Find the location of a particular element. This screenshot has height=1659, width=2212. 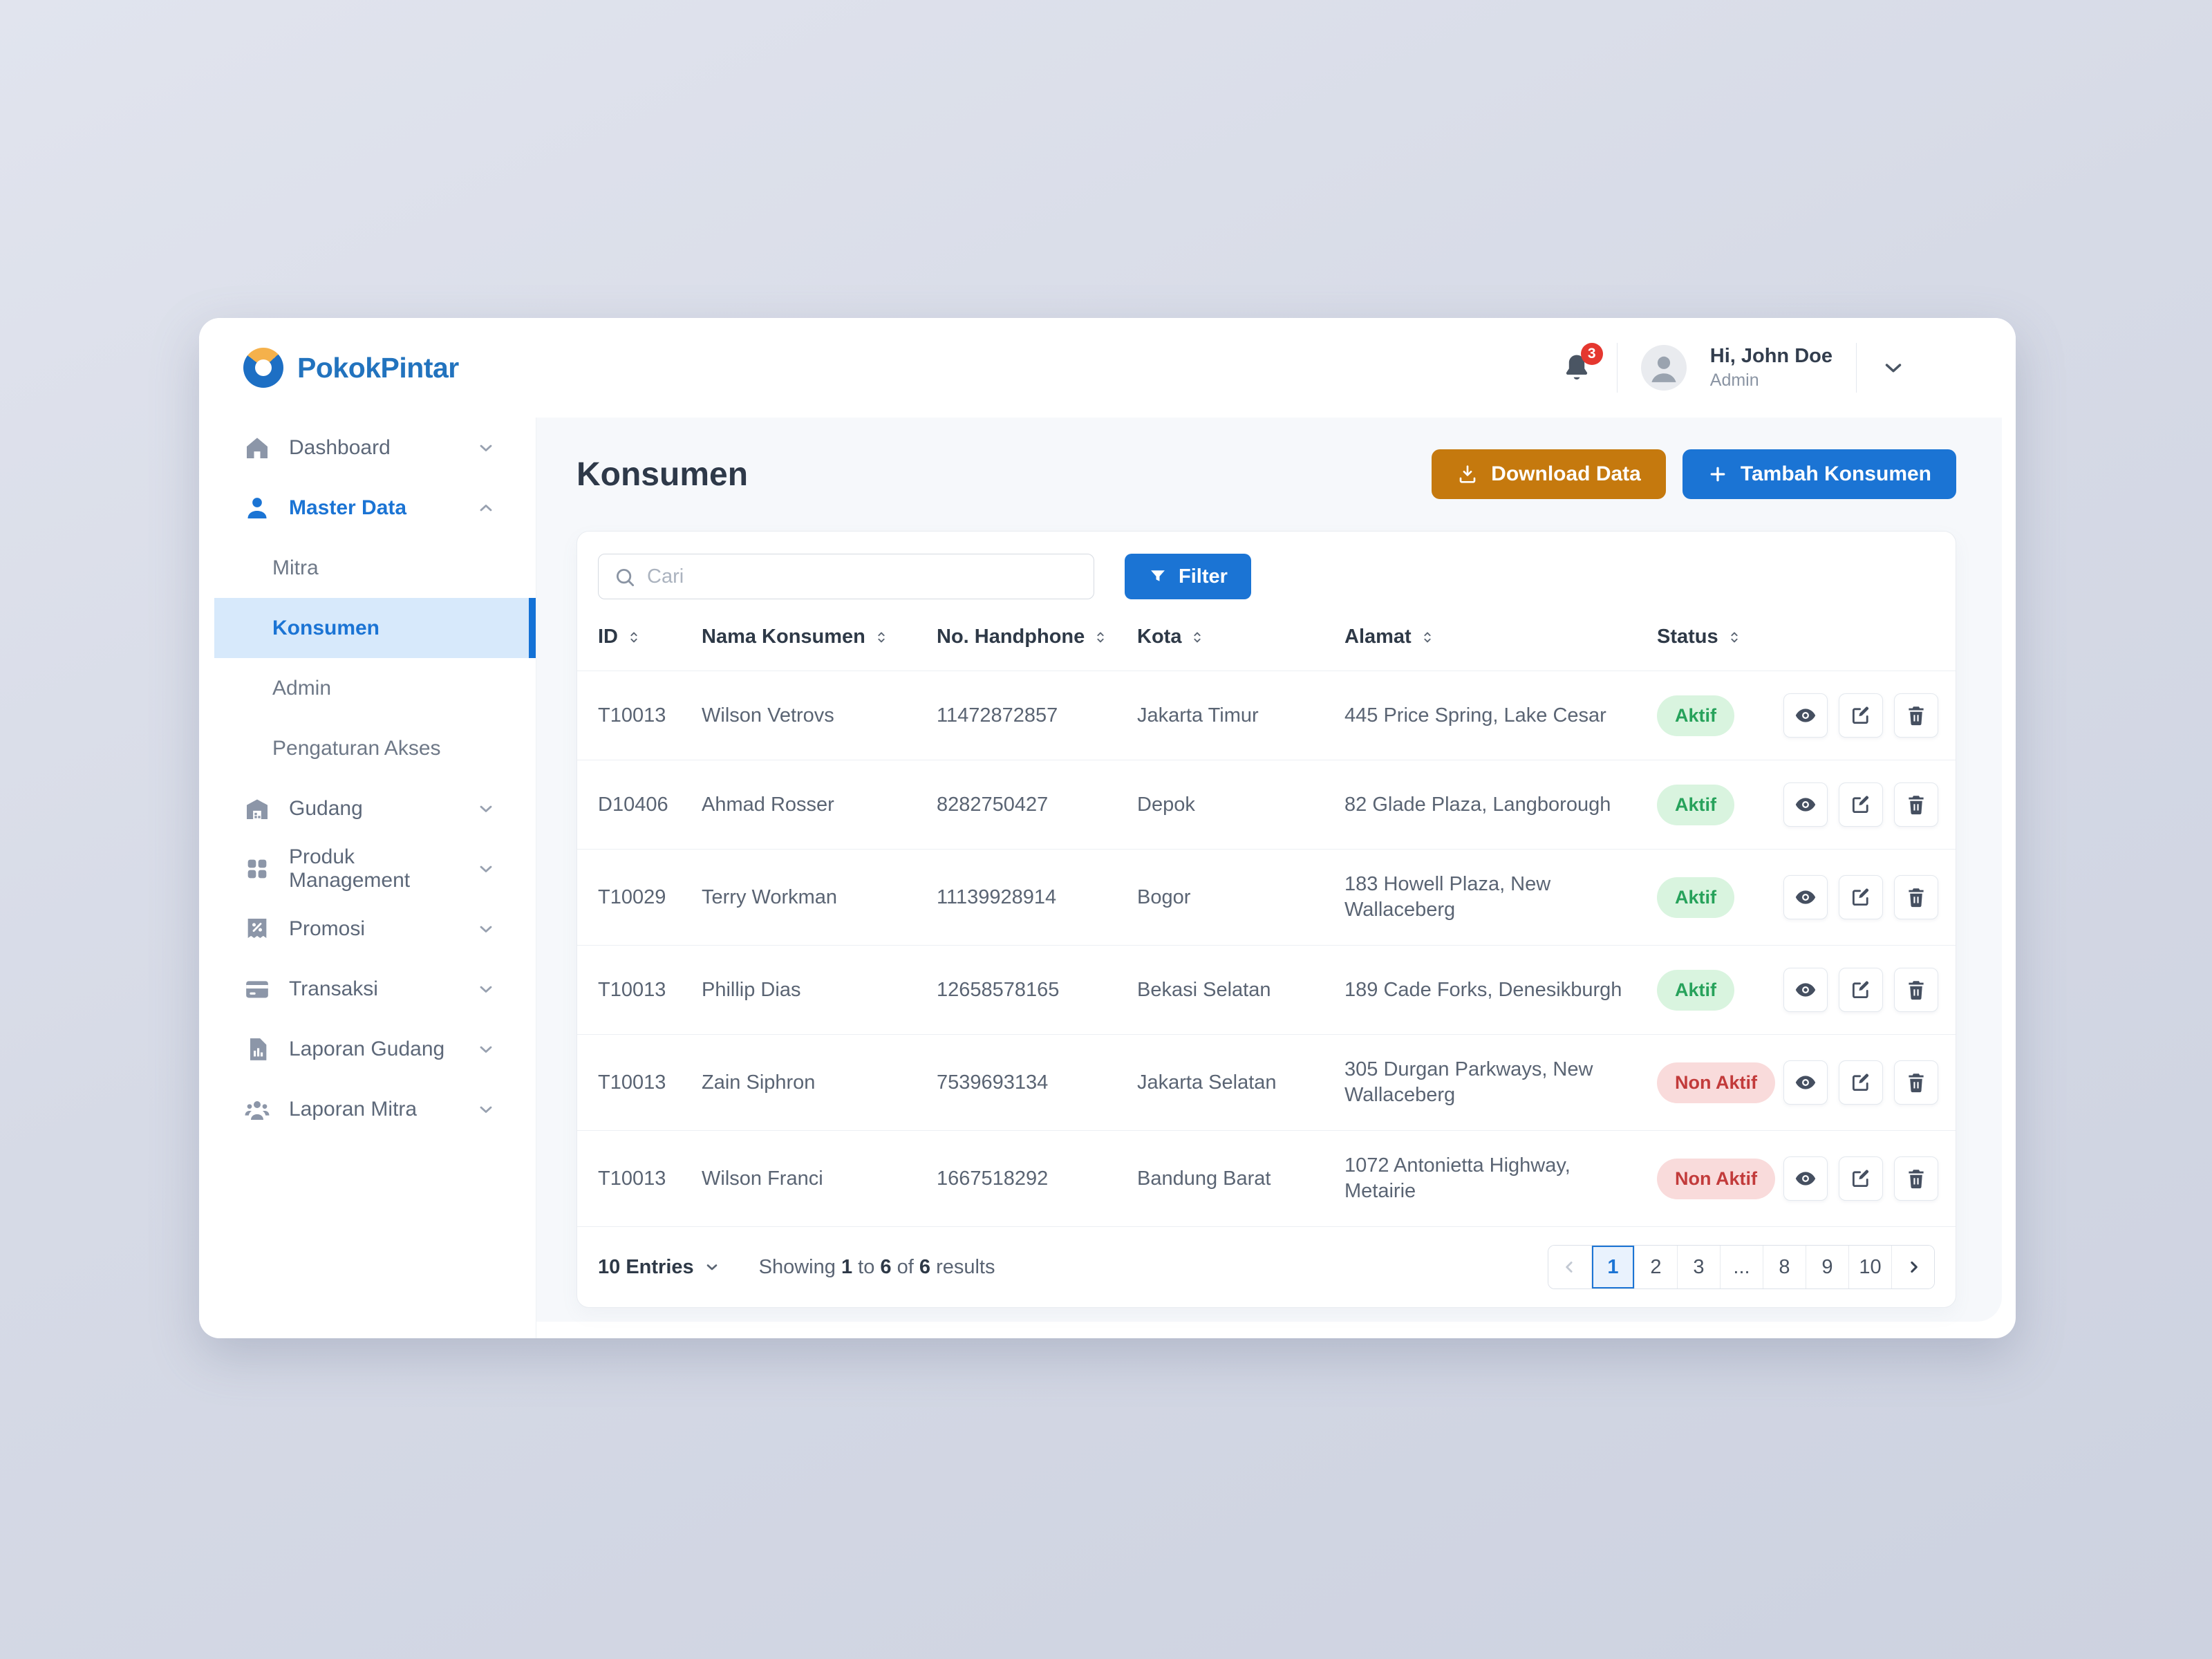

sidebar-item-dashboard: Dashboard is located at coordinates (367, 448).